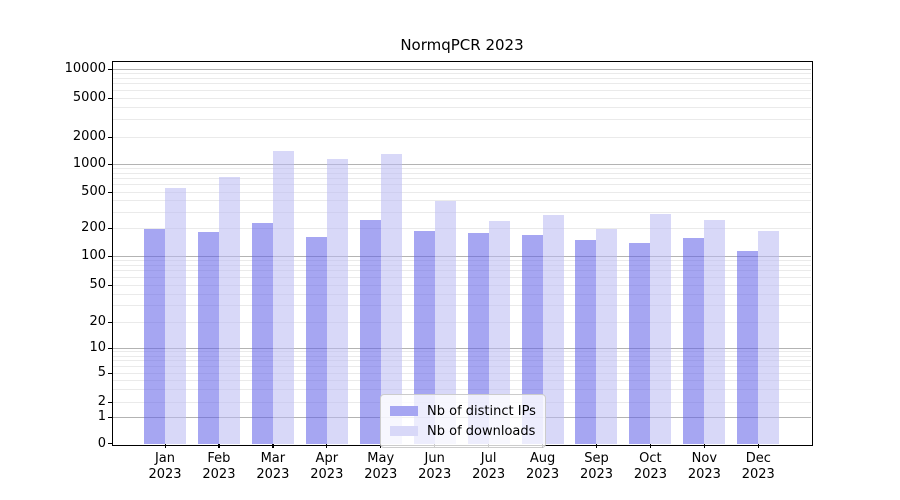 Image resolution: width=900 pixels, height=500 pixels. I want to click on x-tick-label-jan: Jan 2023, so click(165, 466).